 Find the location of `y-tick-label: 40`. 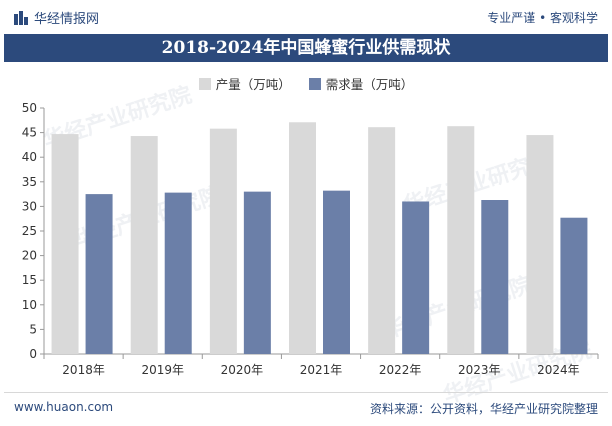

y-tick-label: 40 is located at coordinates (29, 157).